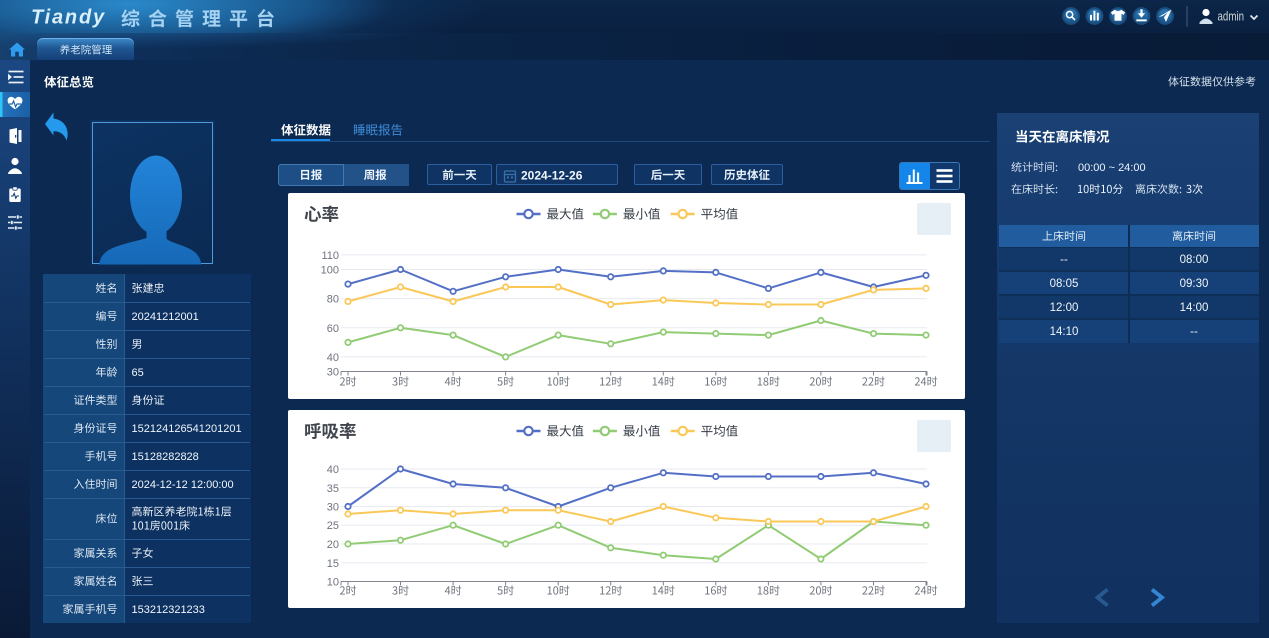 This screenshot has width=1269, height=638. I want to click on svg-text: 2024-12-12 12:00:00, so click(183, 485).